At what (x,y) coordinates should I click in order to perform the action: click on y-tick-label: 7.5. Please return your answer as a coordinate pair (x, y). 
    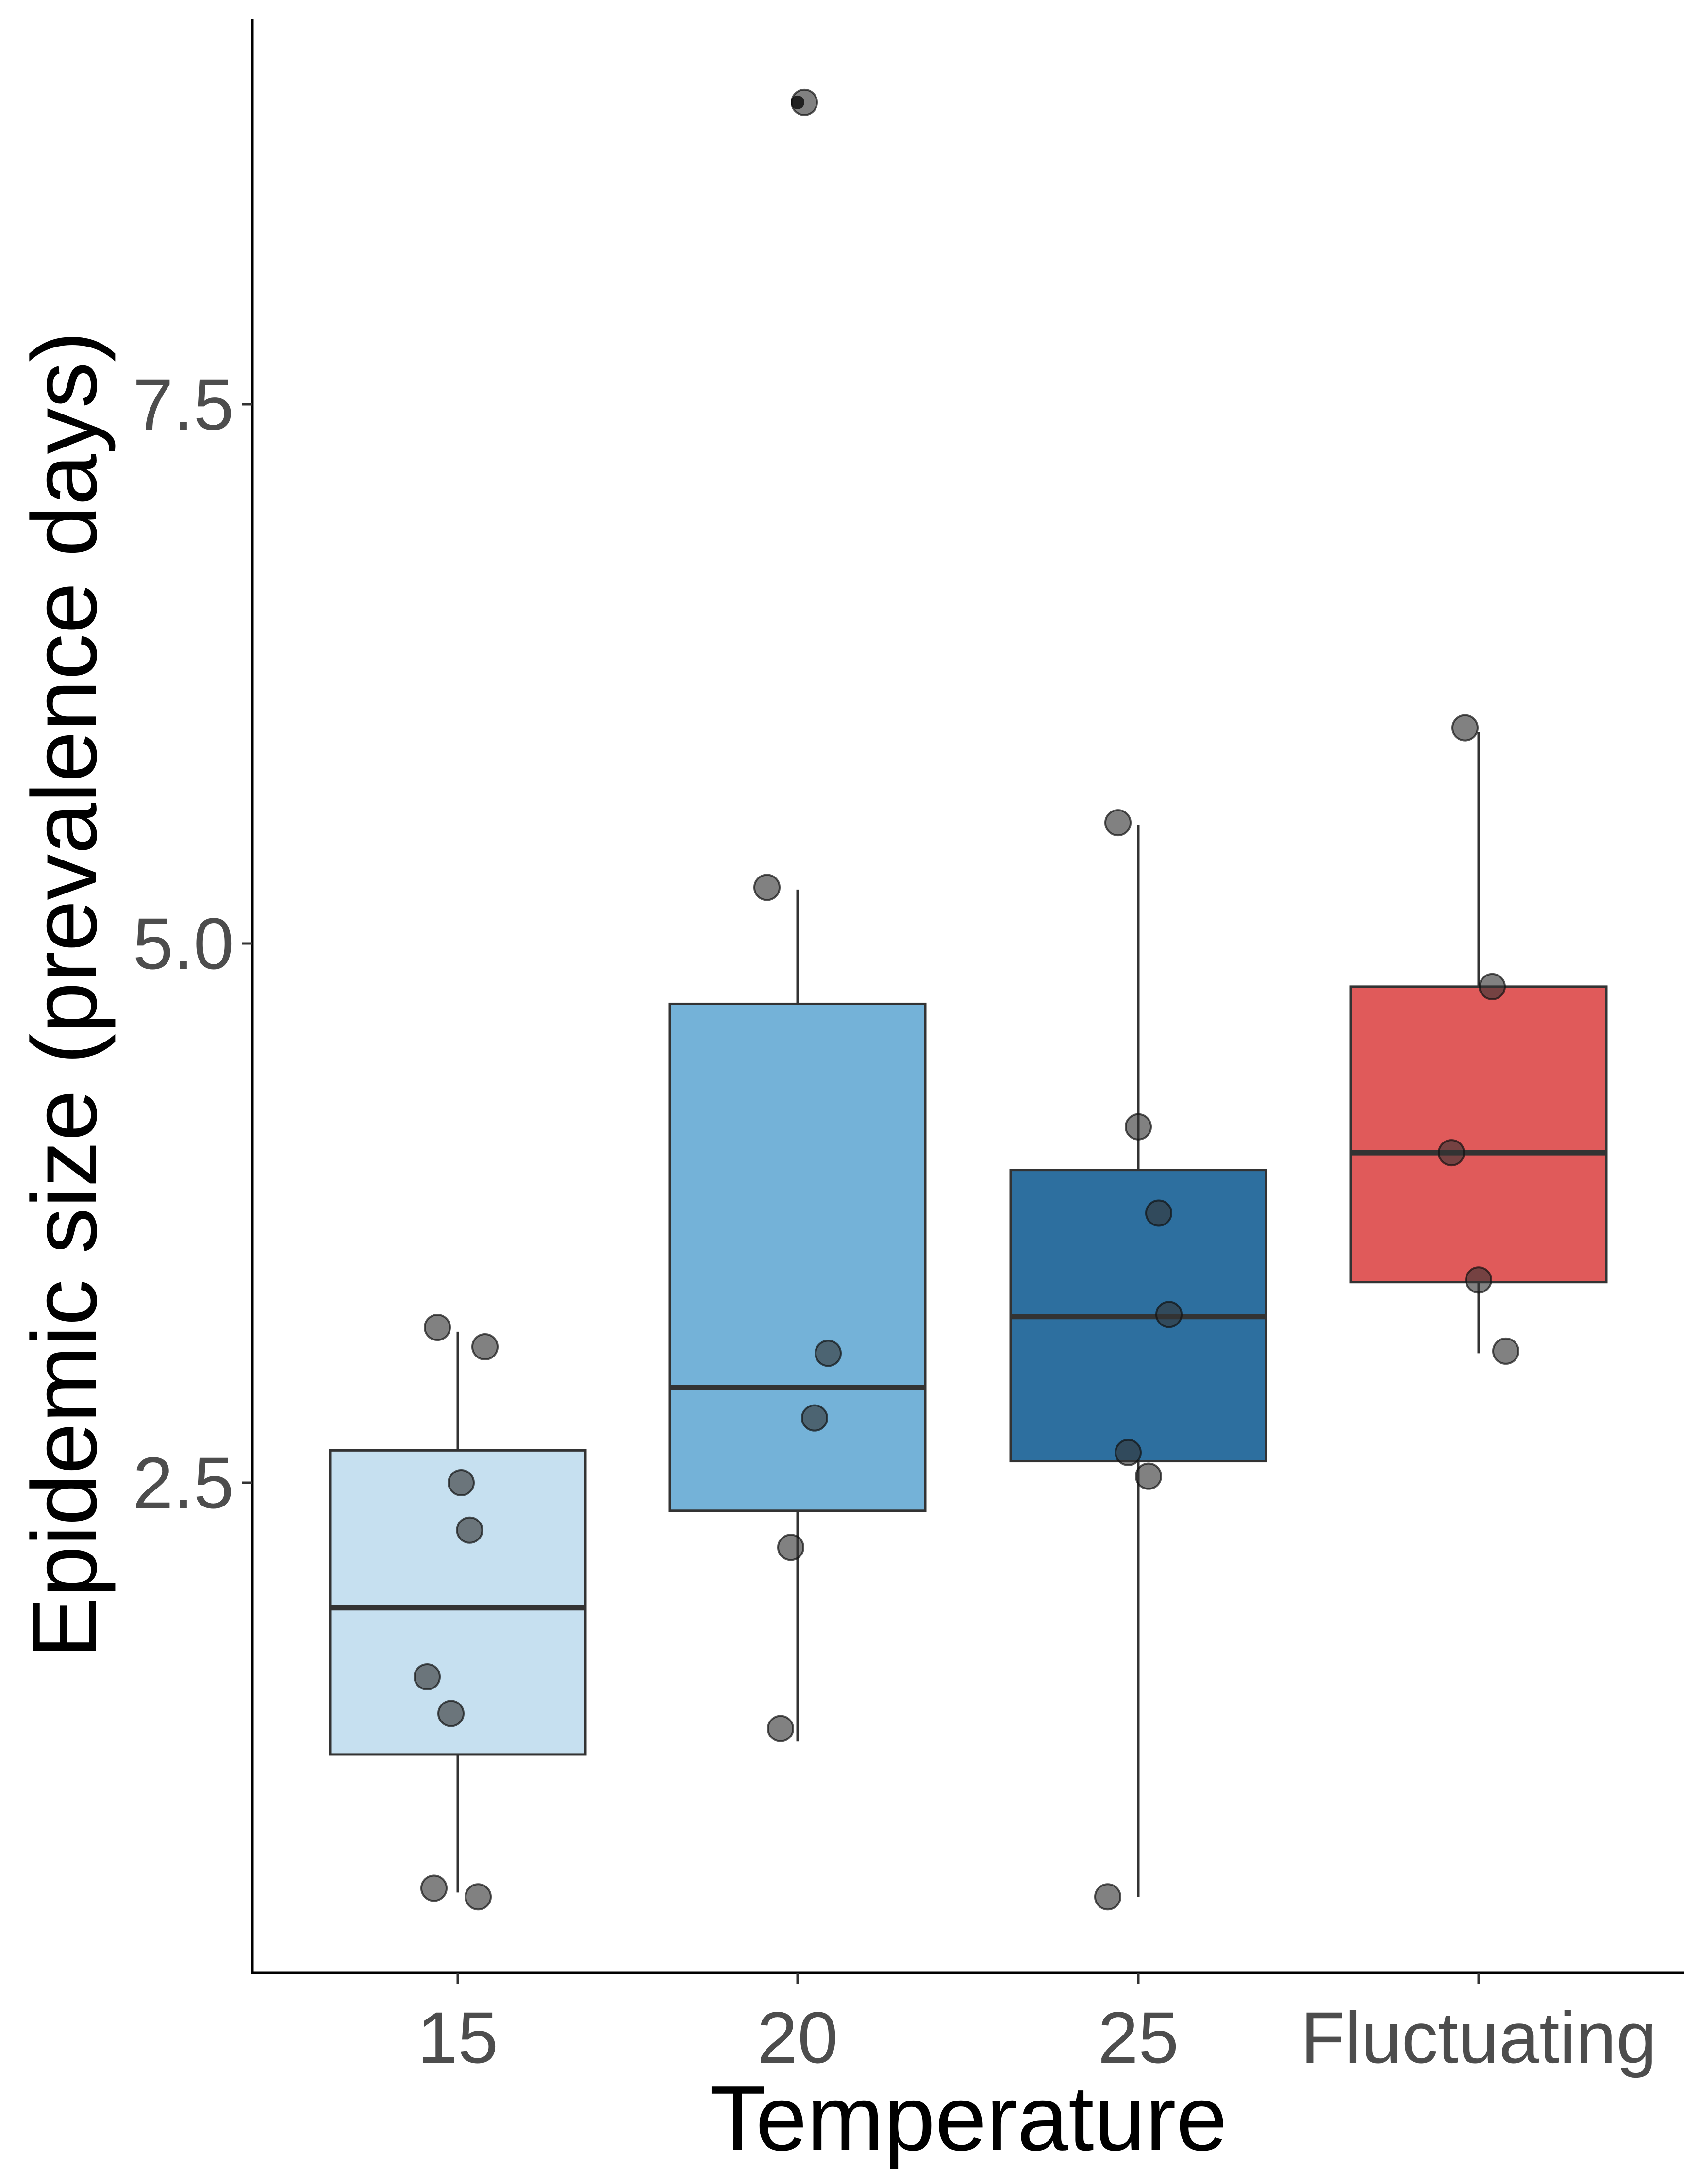
    Looking at the image, I should click on (183, 404).